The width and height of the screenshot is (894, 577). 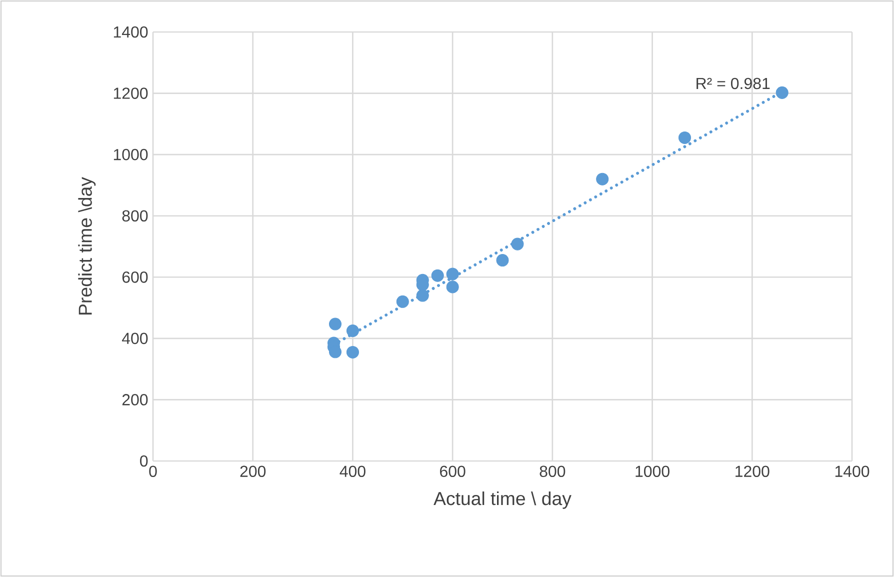 What do you see at coordinates (135, 216) in the screenshot?
I see `y-tick-label: 800` at bounding box center [135, 216].